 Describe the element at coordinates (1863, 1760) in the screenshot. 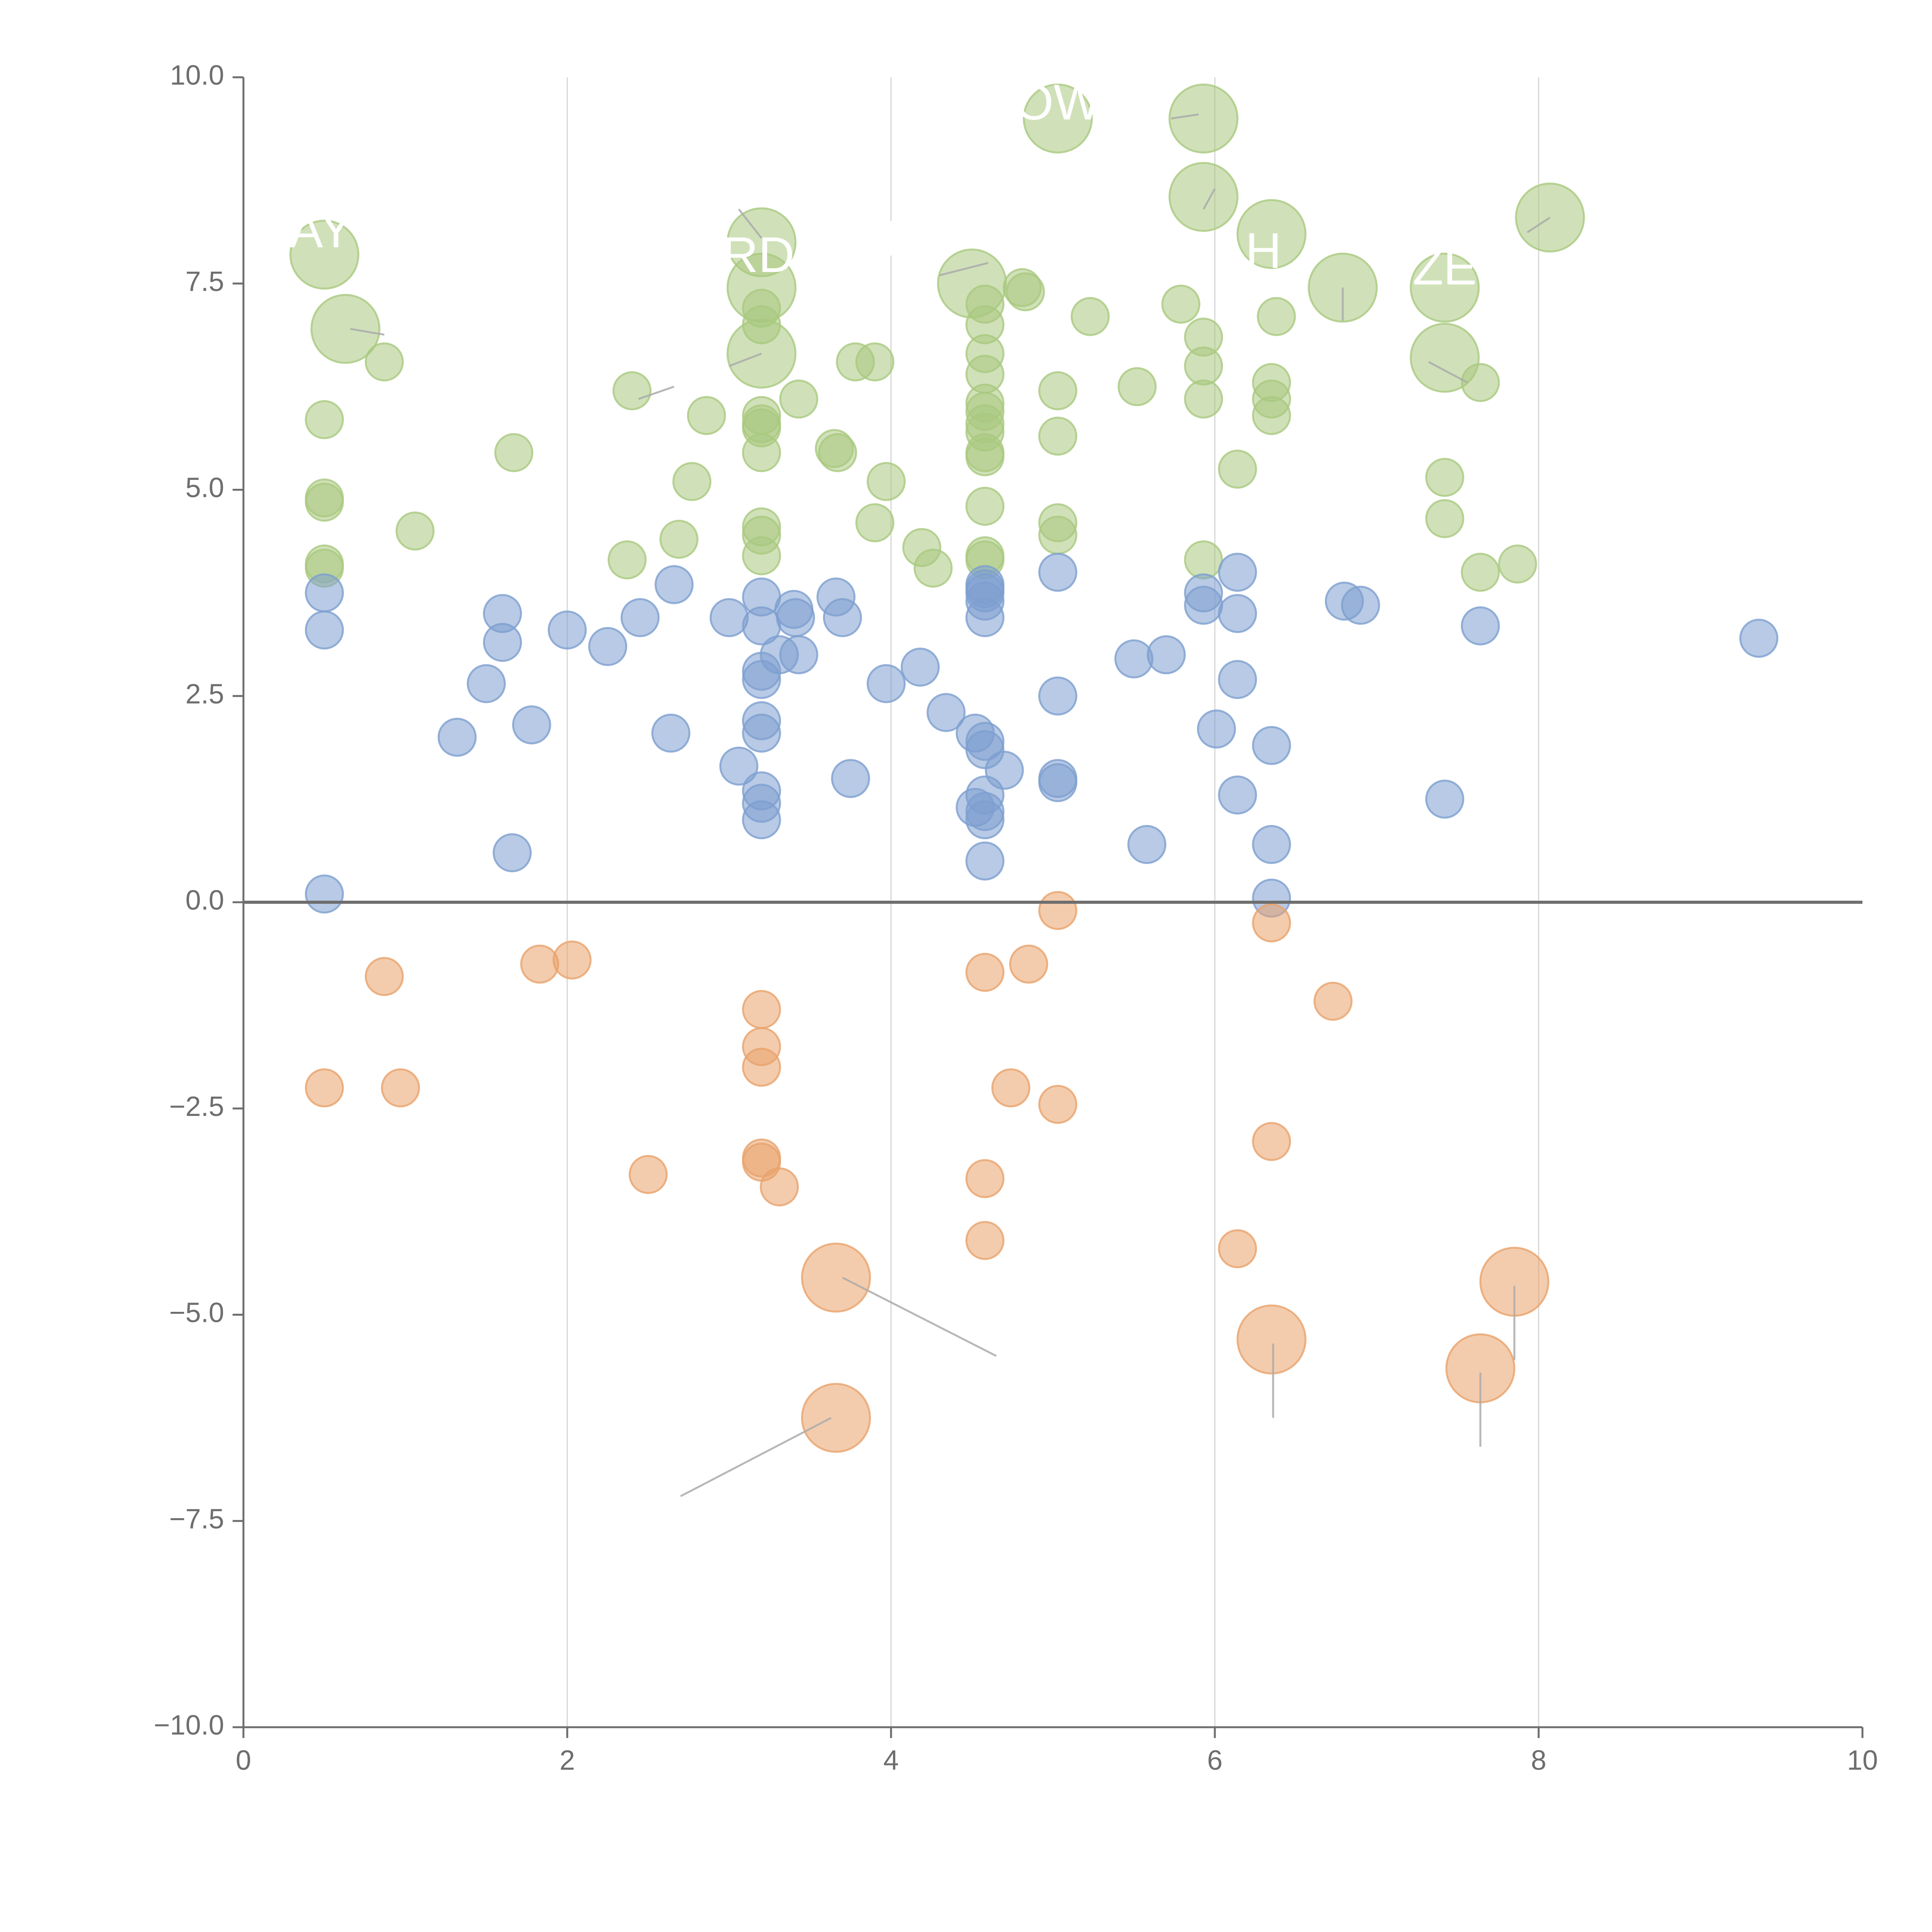

I see `x-tick-label: 10` at that location.